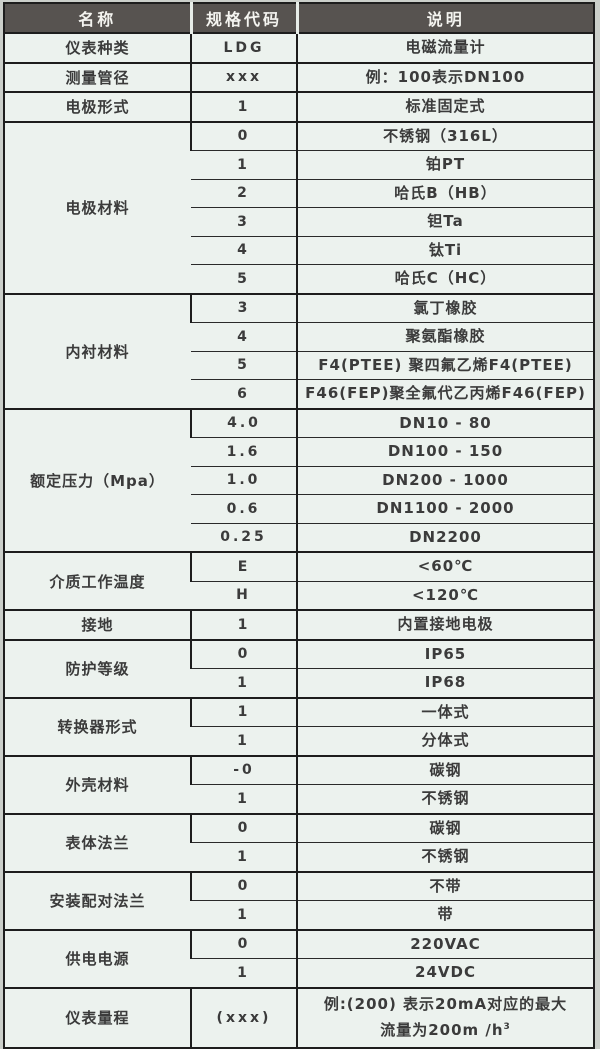 The image size is (600, 1049). What do you see at coordinates (97, 958) in the screenshot?
I see `group-label-cell: 供电电源` at bounding box center [97, 958].